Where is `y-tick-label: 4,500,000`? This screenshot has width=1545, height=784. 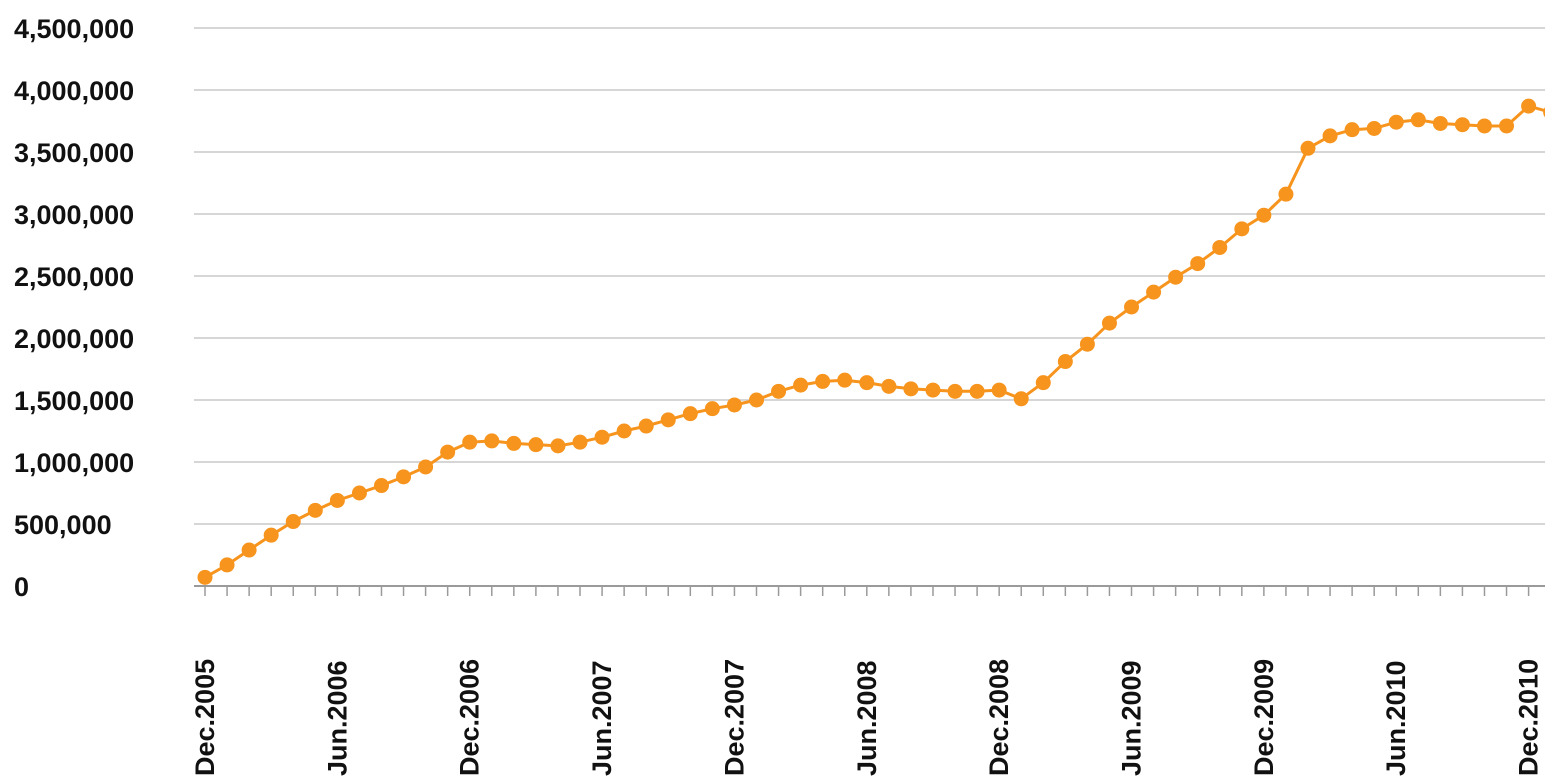
y-tick-label: 4,500,000 is located at coordinates (74, 29).